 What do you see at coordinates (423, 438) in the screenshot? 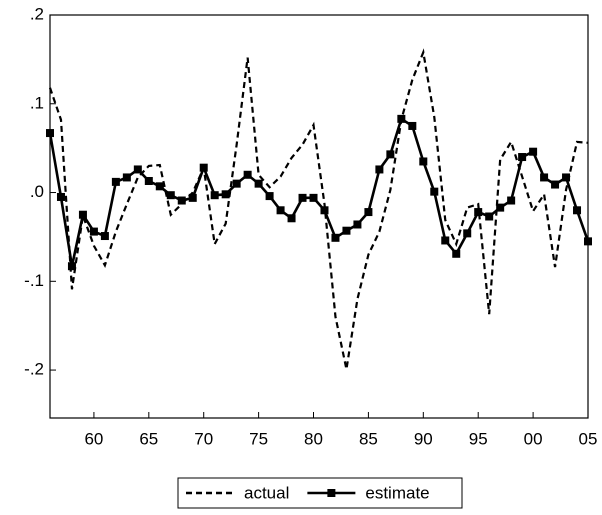
I see `x-tick-label: 90` at bounding box center [423, 438].